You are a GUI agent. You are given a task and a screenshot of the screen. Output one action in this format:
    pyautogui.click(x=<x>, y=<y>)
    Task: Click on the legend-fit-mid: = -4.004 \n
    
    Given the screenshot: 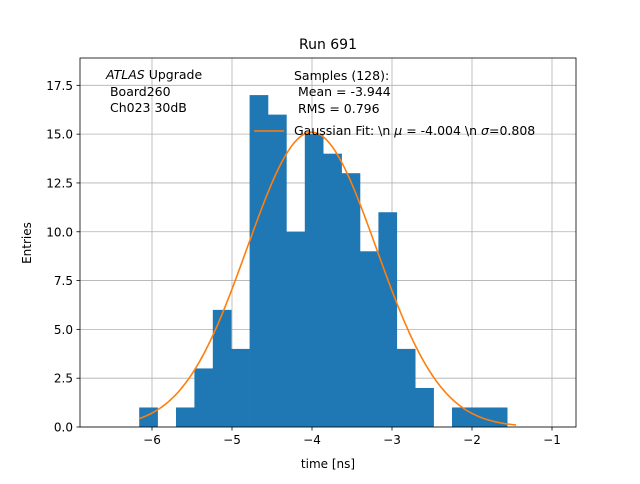 What is the action you would take?
    pyautogui.click(x=441, y=130)
    